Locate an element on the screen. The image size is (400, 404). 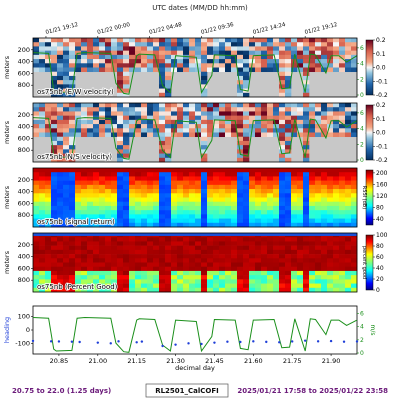
y-tick-label: 200 is located at coordinates (24, 180).